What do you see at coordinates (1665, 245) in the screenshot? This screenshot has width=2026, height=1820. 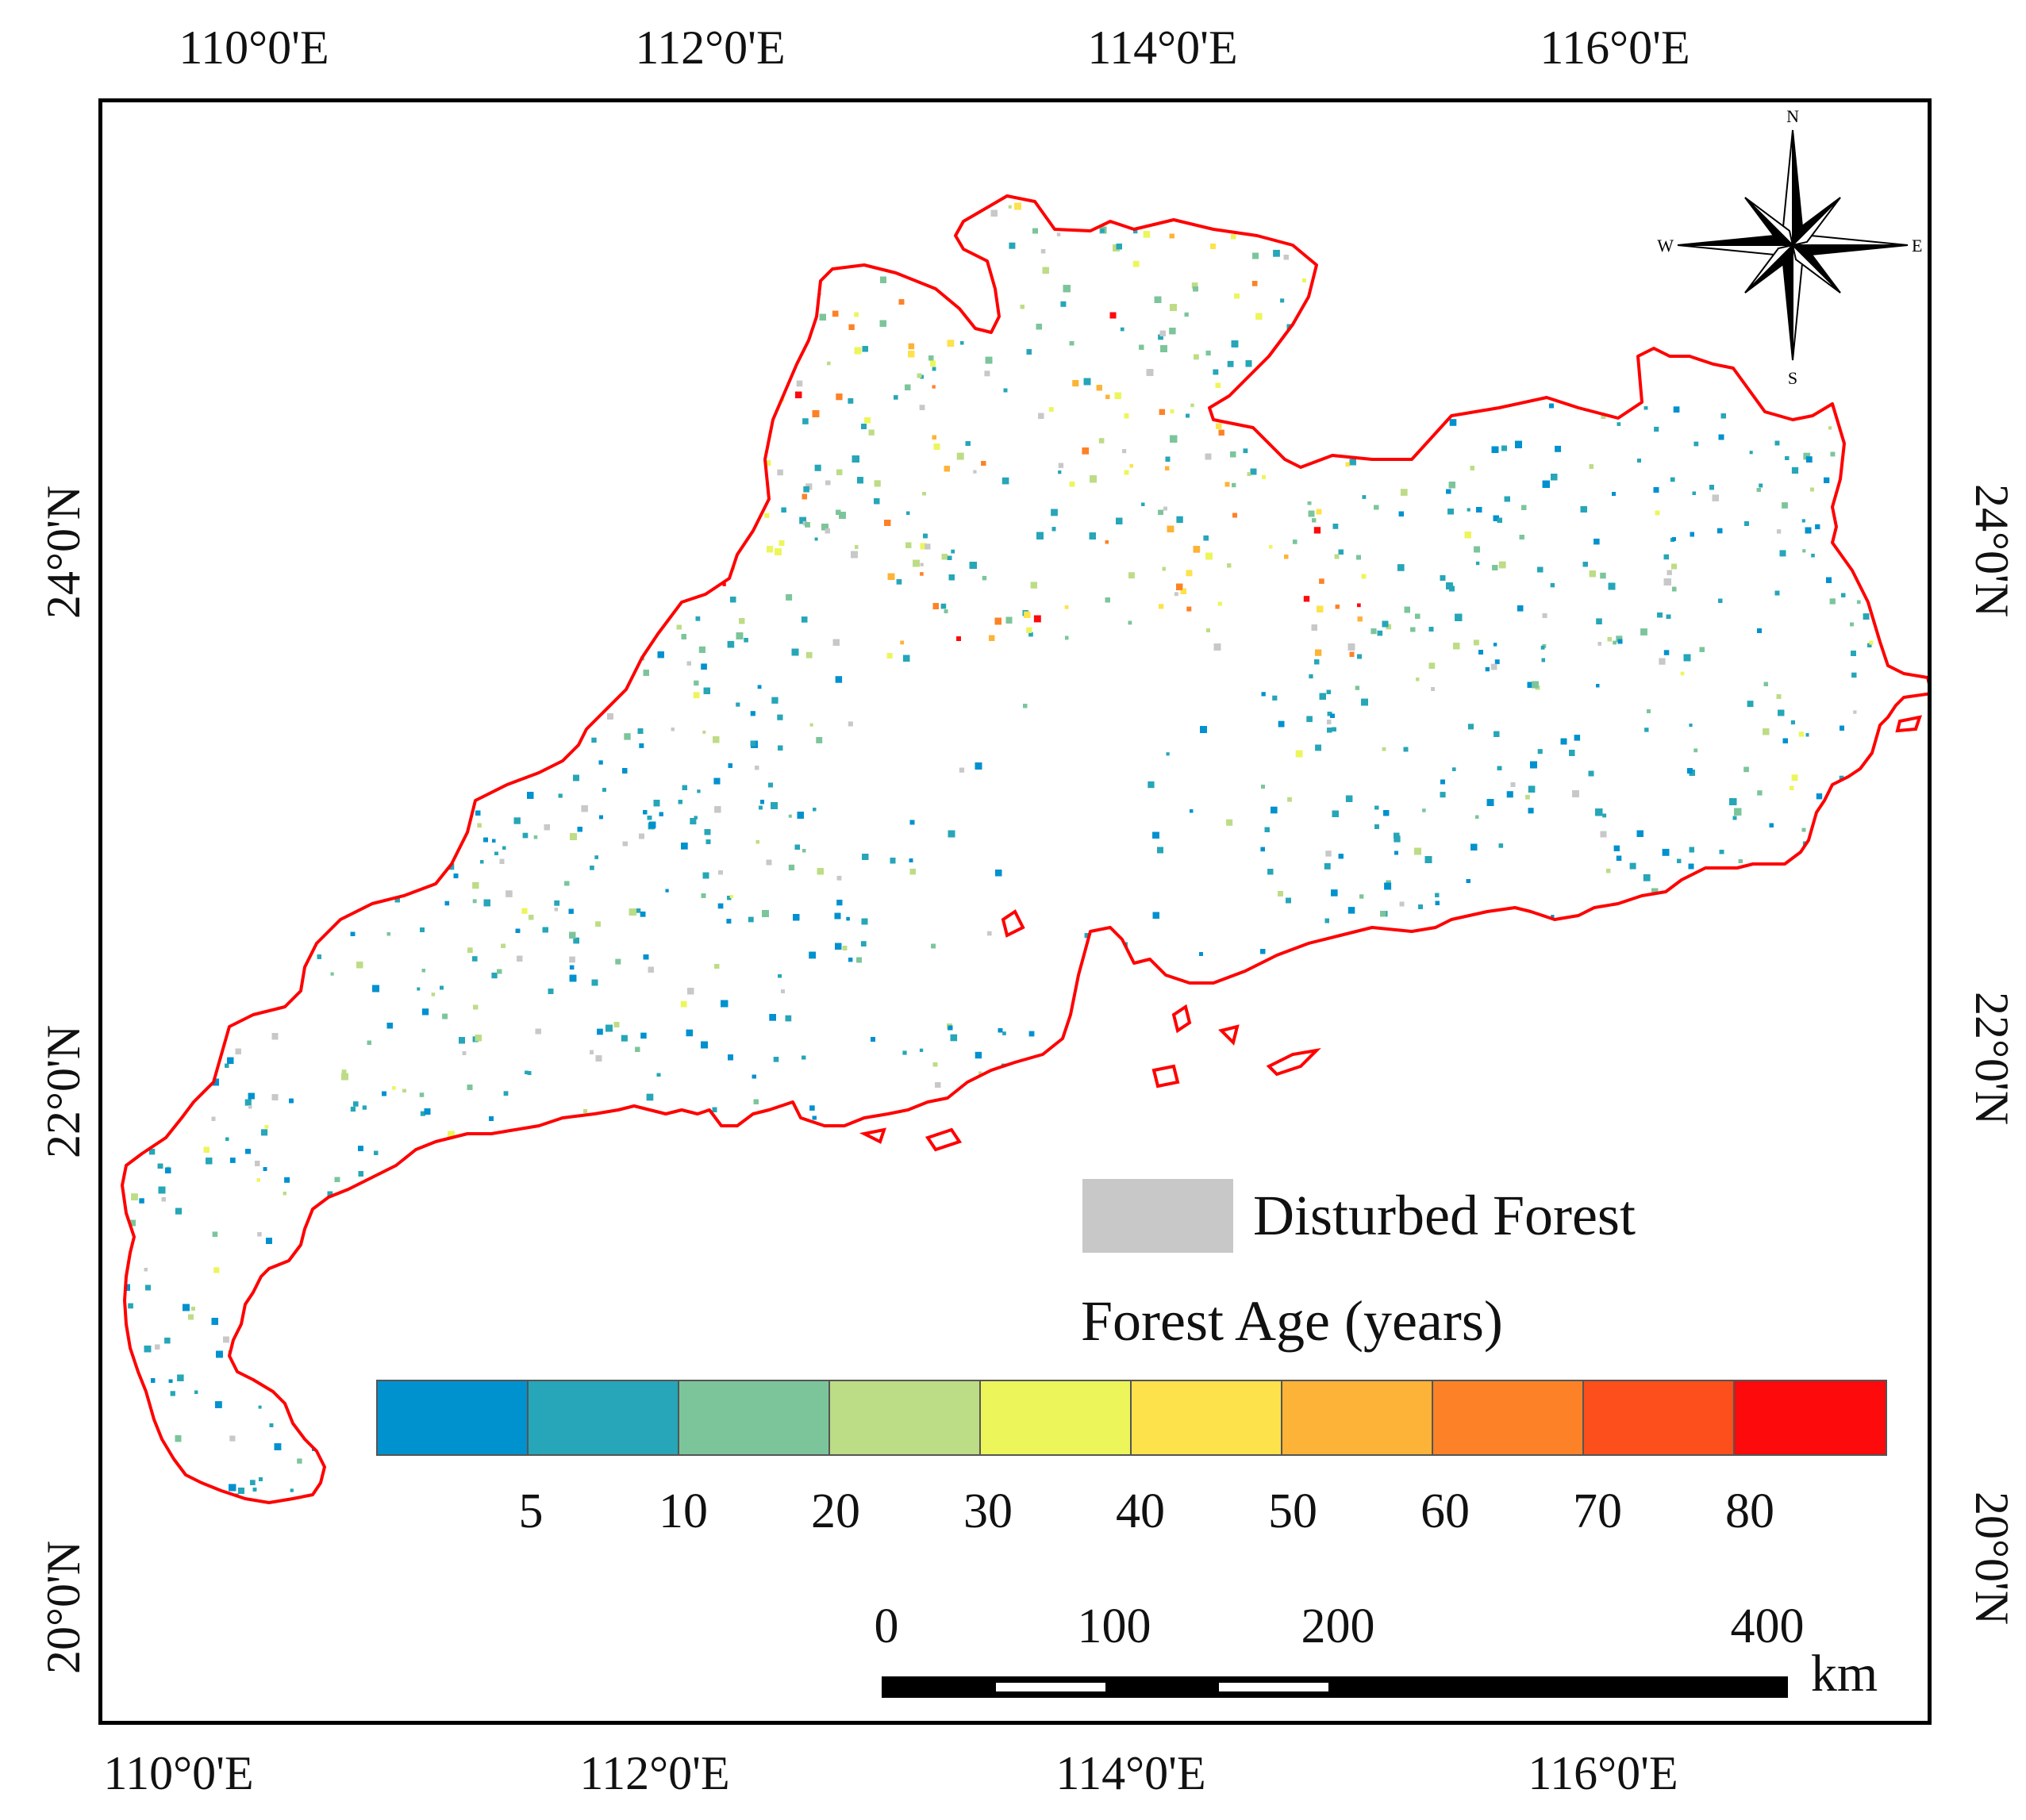 I see `compass-w: W` at bounding box center [1665, 245].